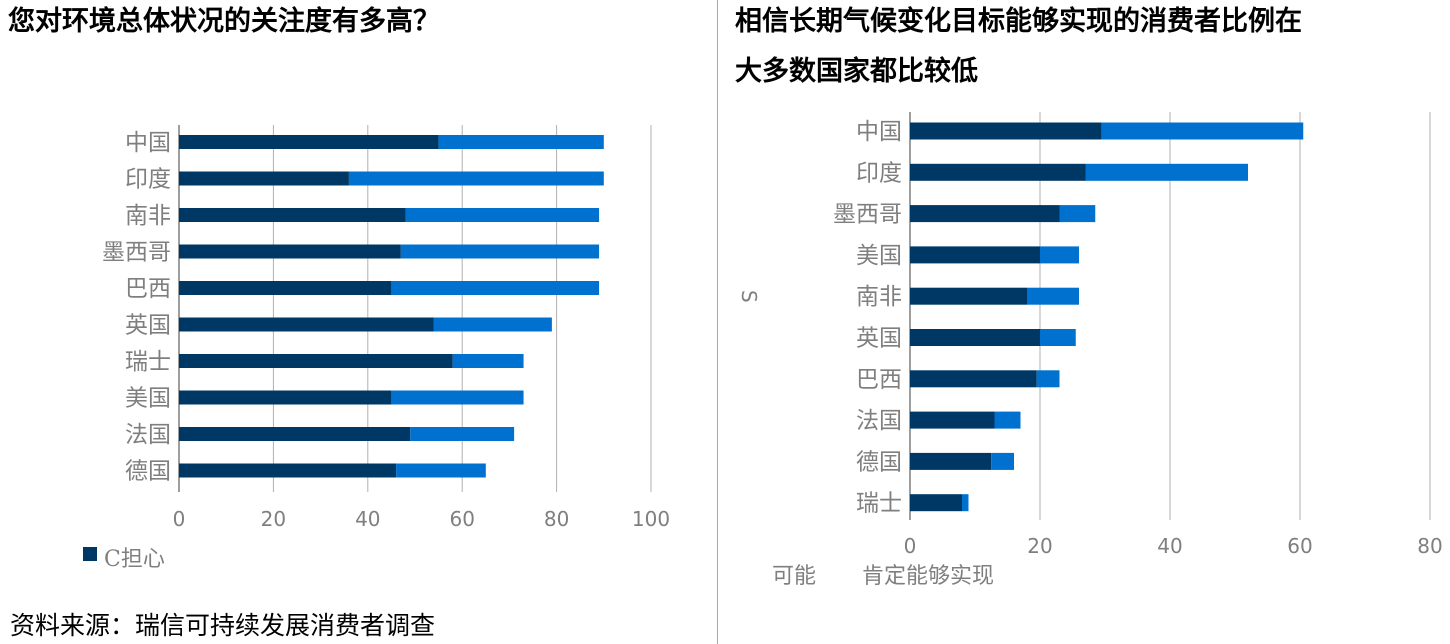  I want to click on left-tick-label: 60, so click(461, 519).